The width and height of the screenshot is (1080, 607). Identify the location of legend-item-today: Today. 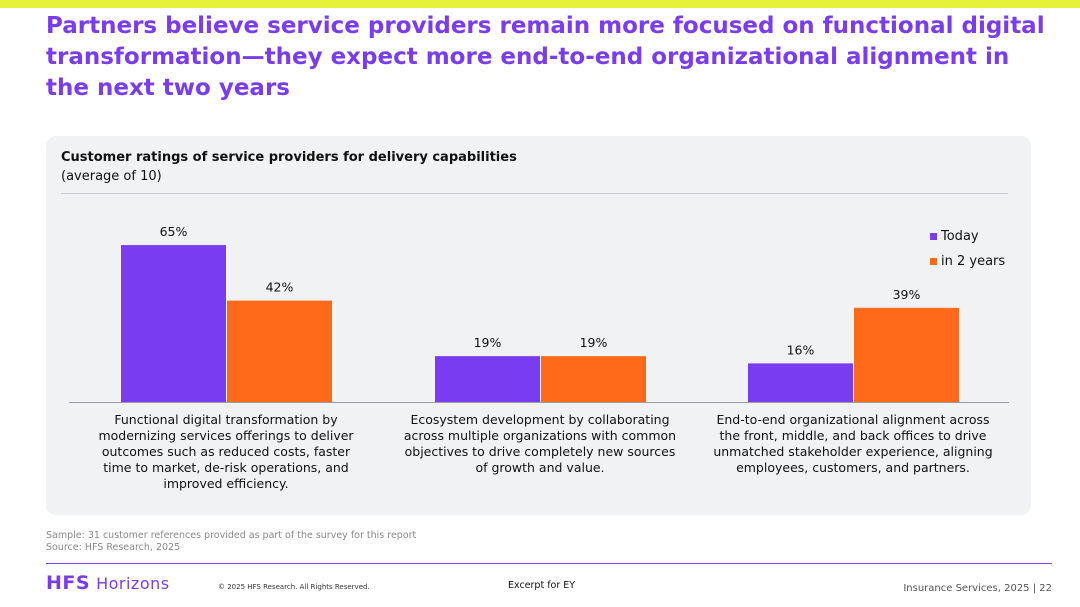
(954, 236).